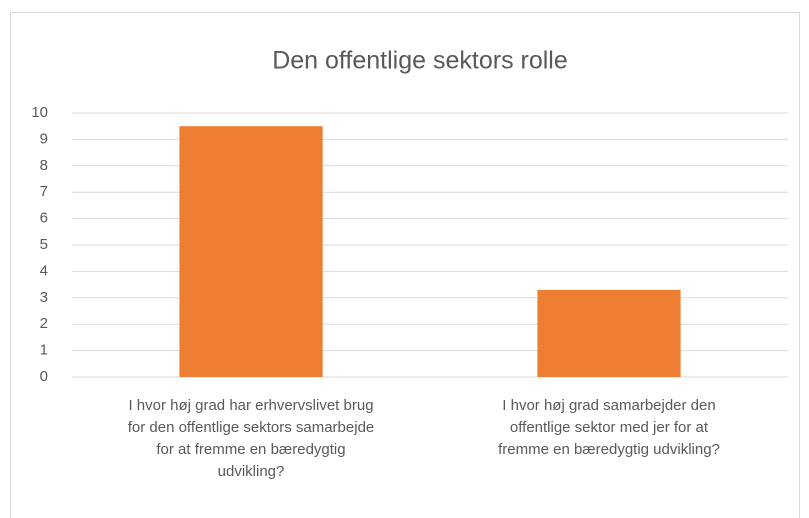 This screenshot has width=809, height=518. What do you see at coordinates (44, 244) in the screenshot?
I see `y-tick-label: 5` at bounding box center [44, 244].